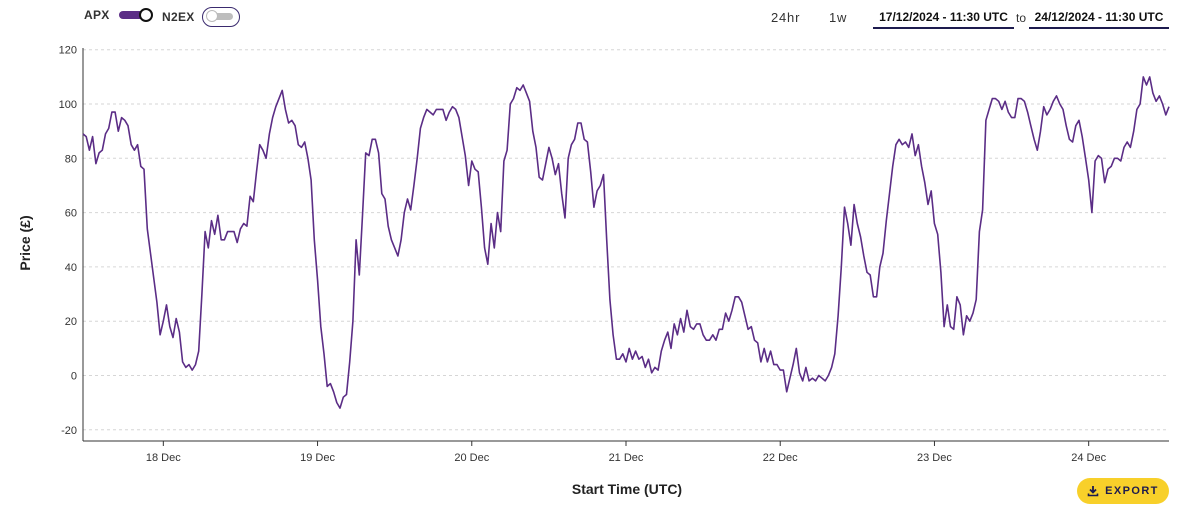  What do you see at coordinates (71, 322) in the screenshot?
I see `y-tick-label: 20` at bounding box center [71, 322].